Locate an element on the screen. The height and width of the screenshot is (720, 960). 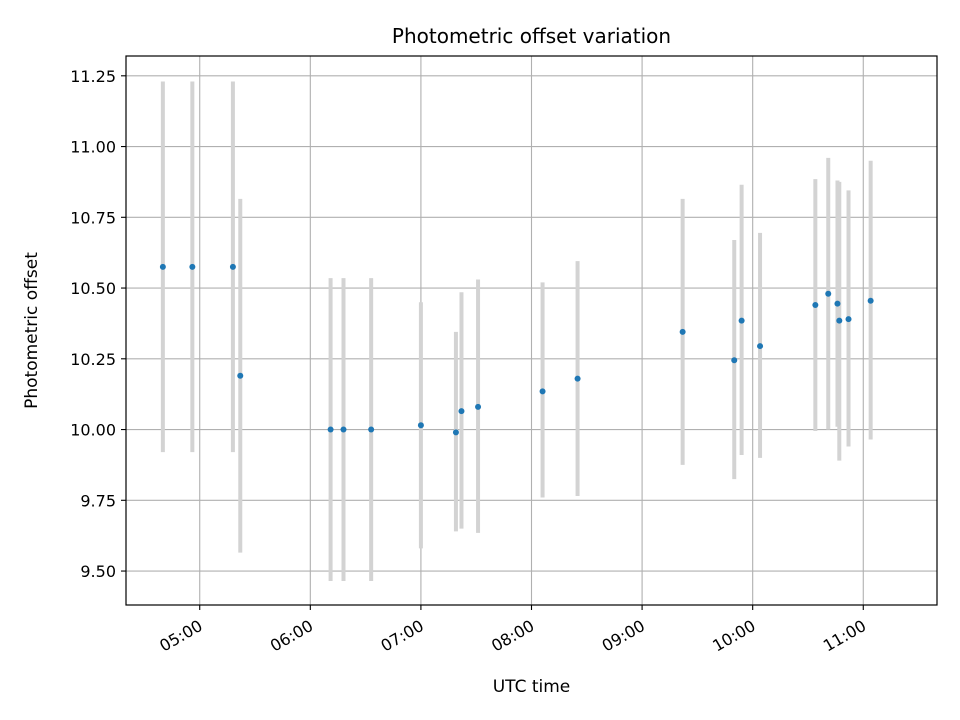
y-axis-label: Photometric offset is located at coordinates (32, 330).